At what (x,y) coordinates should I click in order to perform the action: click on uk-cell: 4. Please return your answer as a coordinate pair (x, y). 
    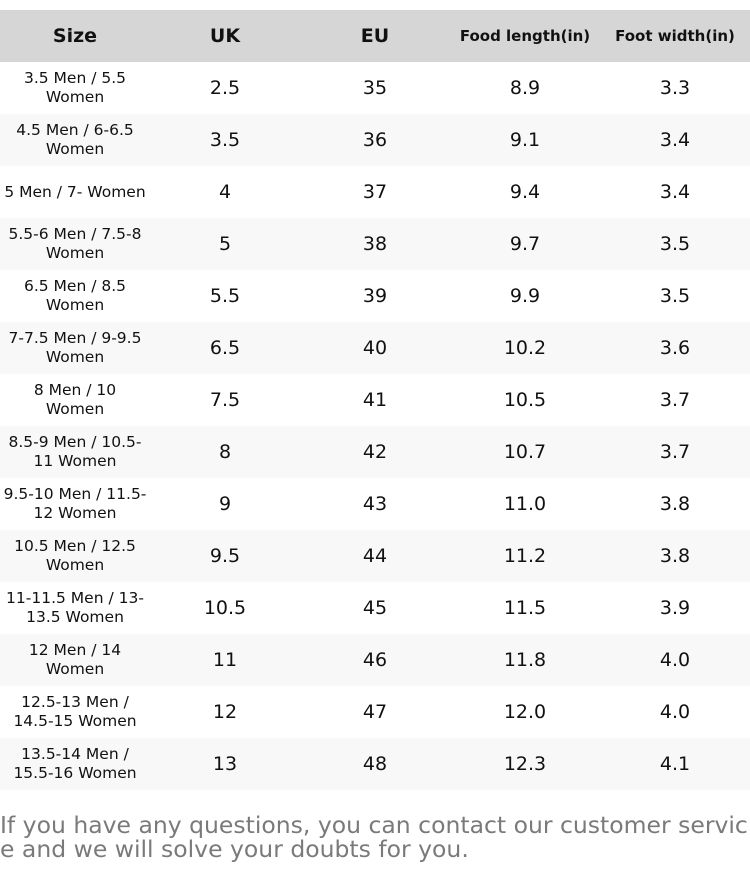
    Looking at the image, I should click on (225, 192).